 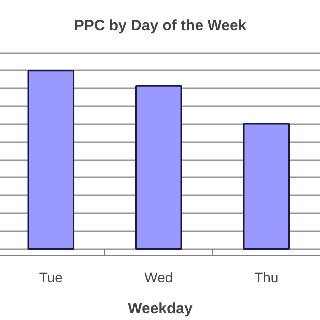 I want to click on x-tick-label: Thu, so click(x=266, y=278).